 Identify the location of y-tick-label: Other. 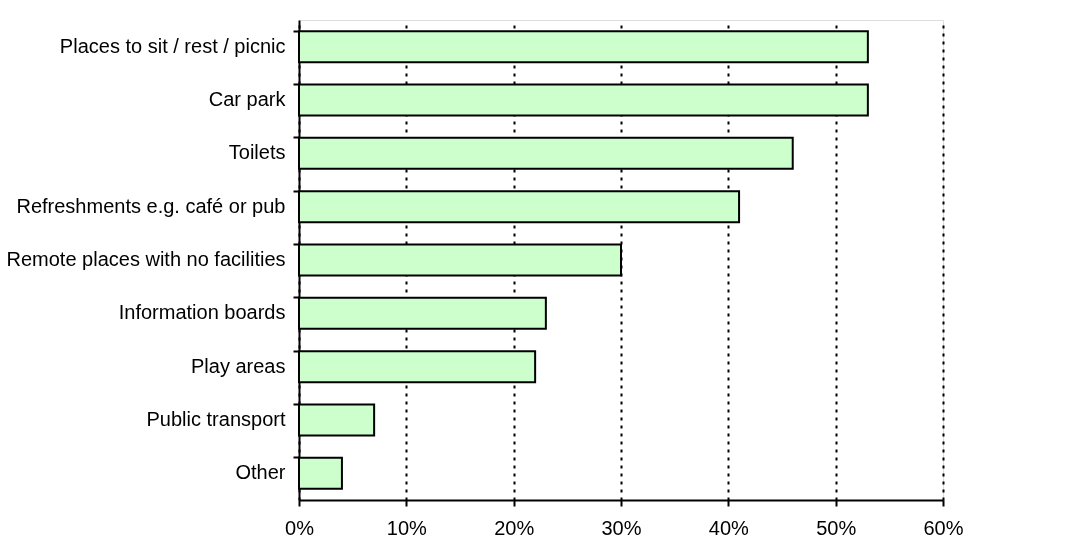
(260, 472).